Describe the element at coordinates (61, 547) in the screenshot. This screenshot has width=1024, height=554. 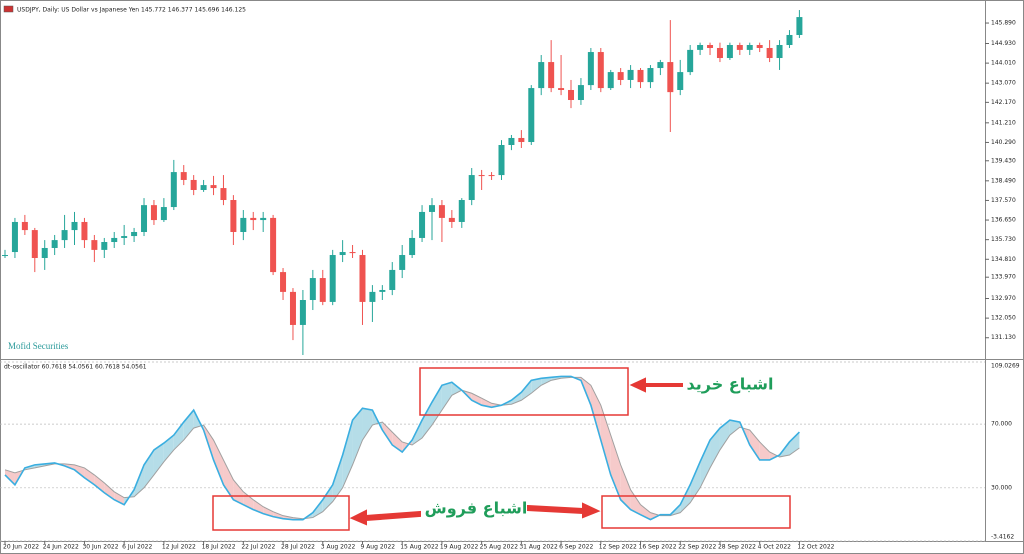
I see `x-tick-label: 24 Jun 2022` at that location.